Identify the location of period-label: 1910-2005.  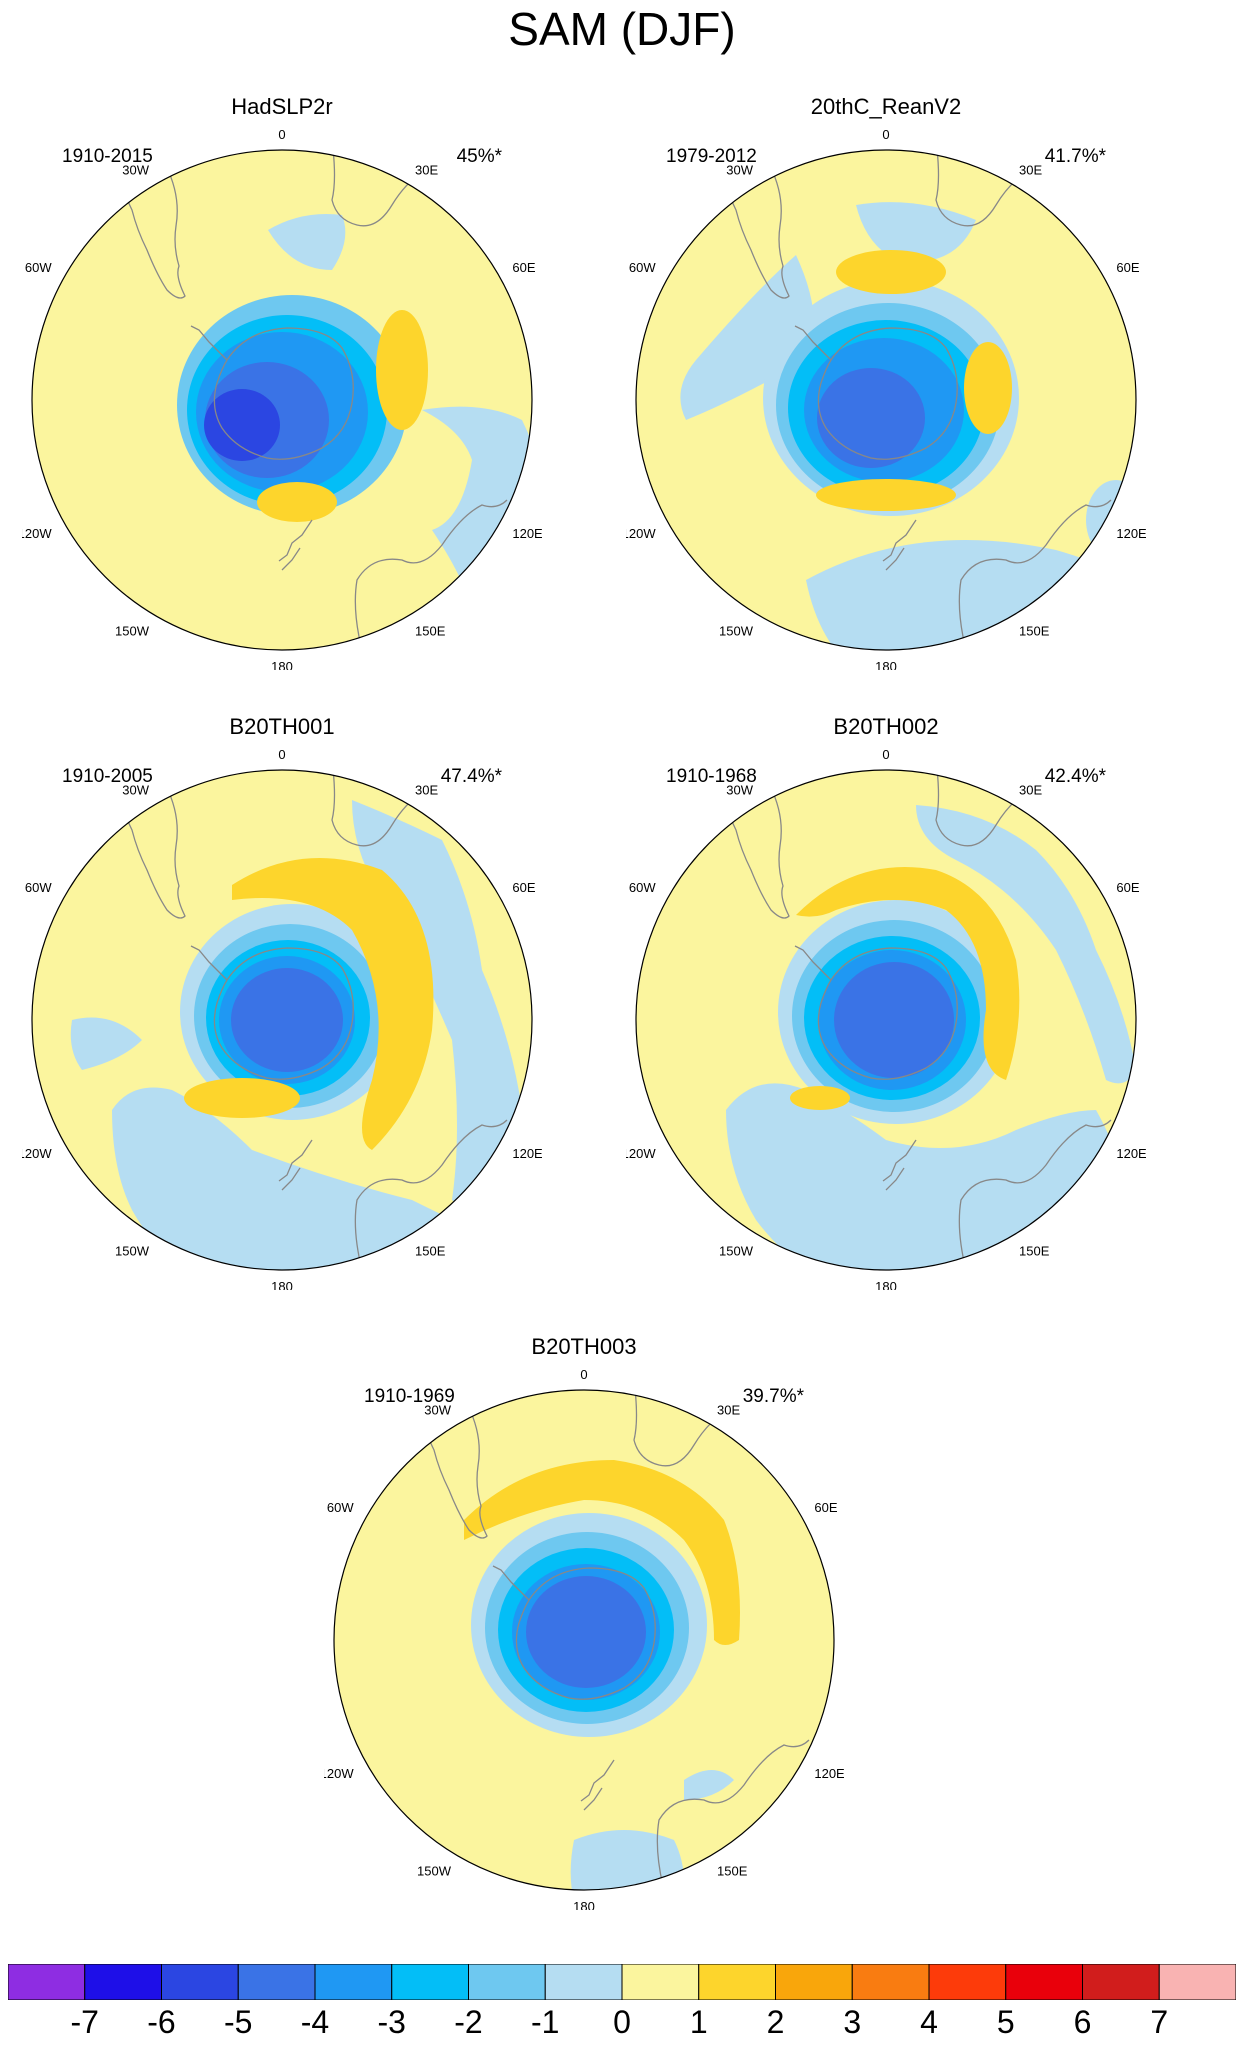
(107, 776).